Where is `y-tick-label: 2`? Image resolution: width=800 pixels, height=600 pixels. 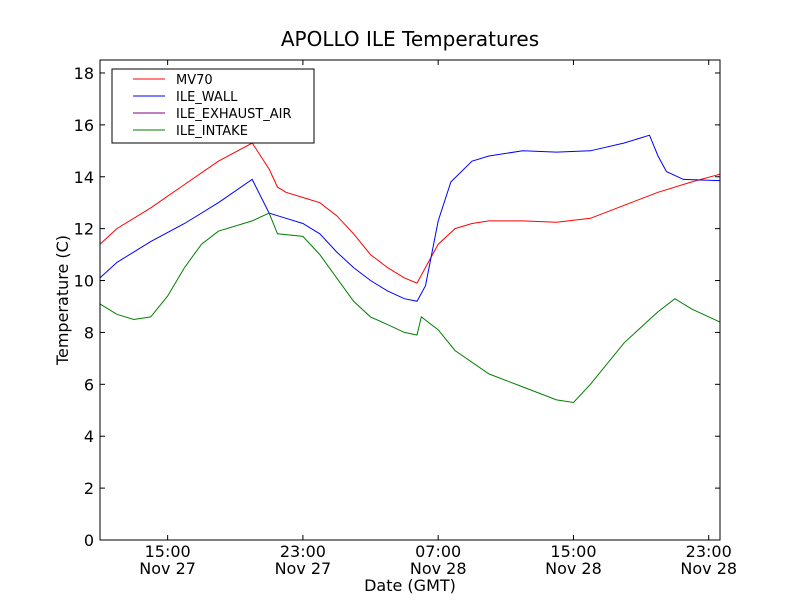 y-tick-label: 2 is located at coordinates (89, 488).